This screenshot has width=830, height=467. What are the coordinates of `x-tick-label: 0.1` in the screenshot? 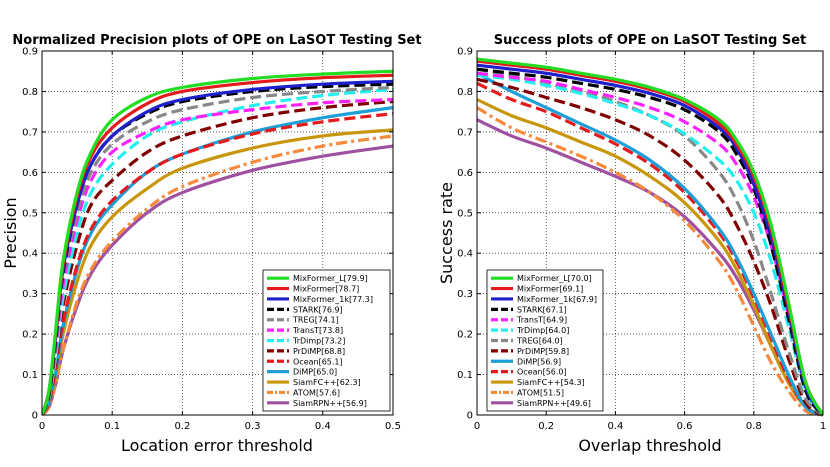 It's located at (112, 426).